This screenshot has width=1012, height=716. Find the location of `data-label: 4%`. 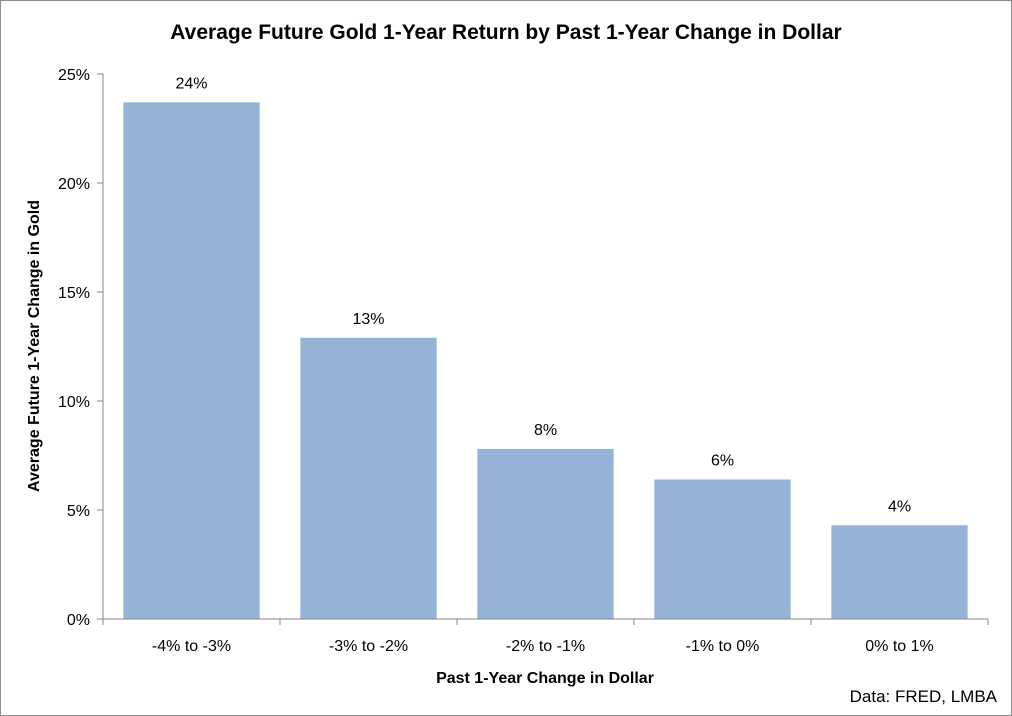

data-label: 4% is located at coordinates (899, 506).